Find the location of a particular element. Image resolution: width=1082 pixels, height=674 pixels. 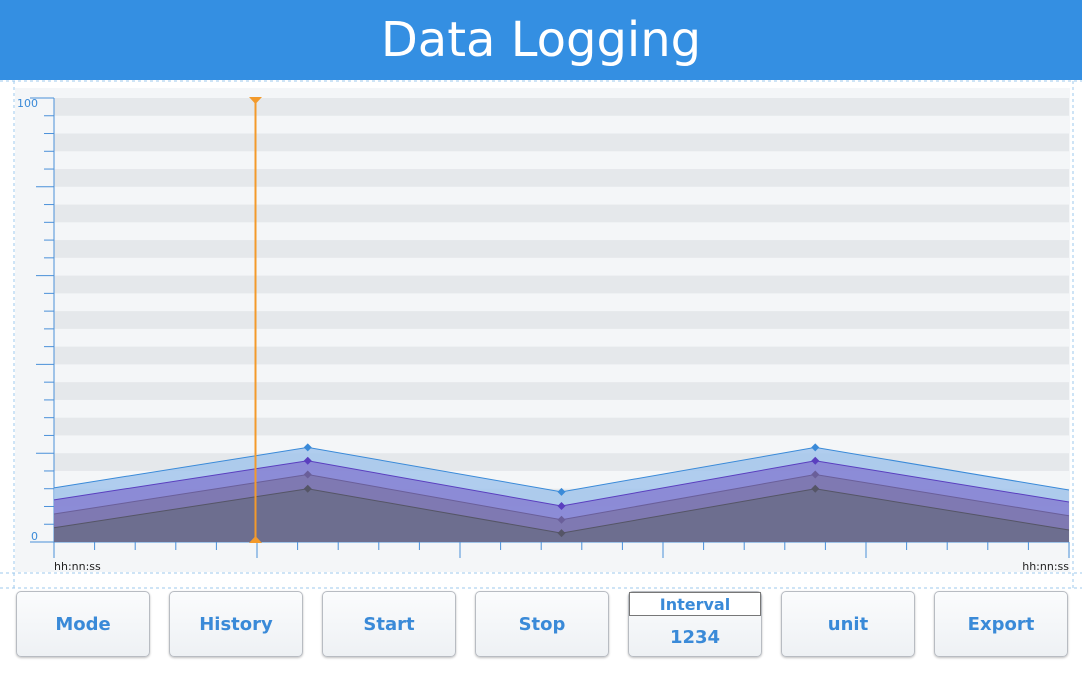

title: Data Logging is located at coordinates (541, 40).